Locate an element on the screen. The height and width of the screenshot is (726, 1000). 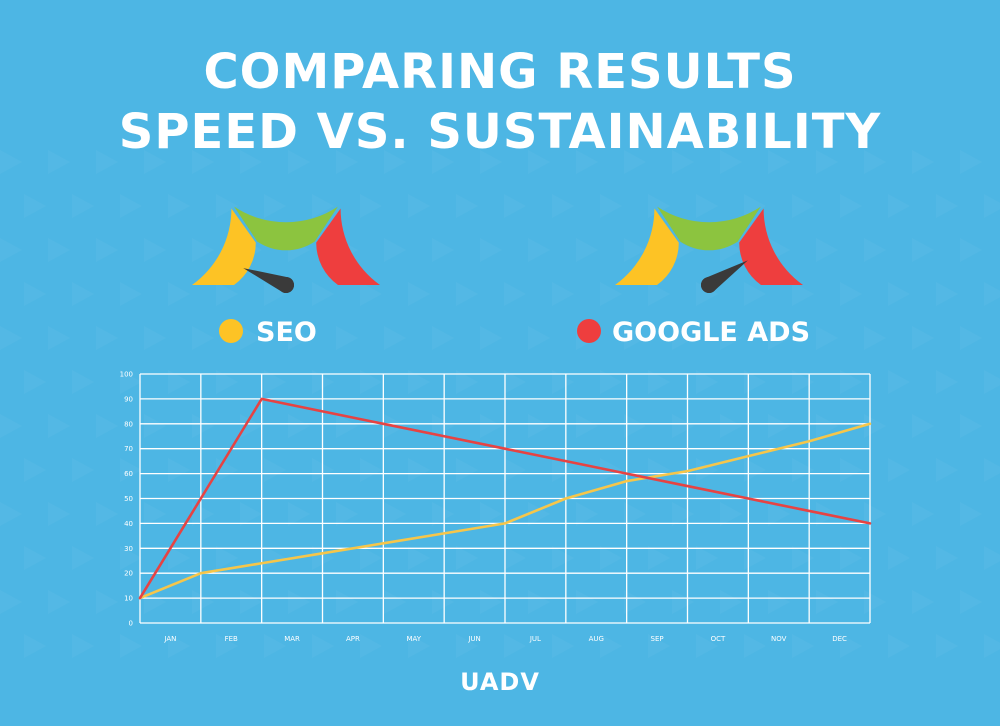
x-tick-label: APR is located at coordinates (353, 639).